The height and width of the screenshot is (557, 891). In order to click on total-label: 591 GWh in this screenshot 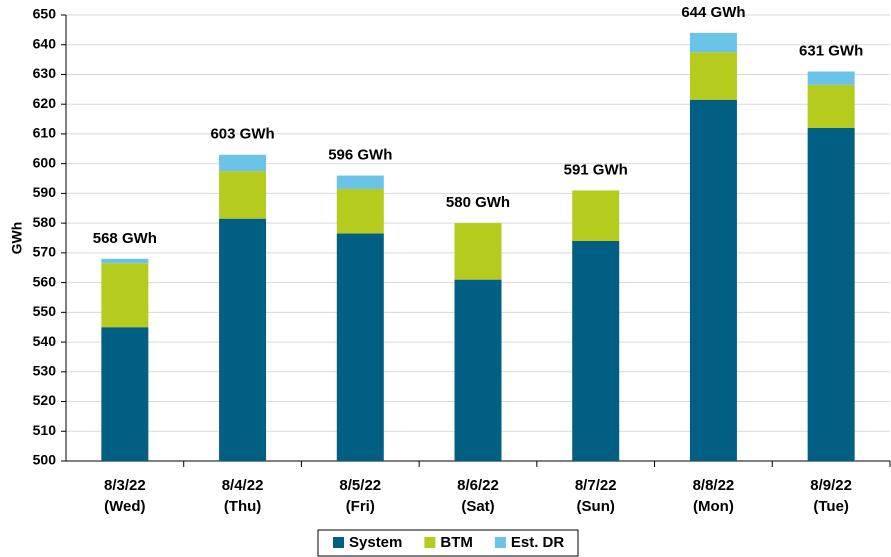, I will do `click(596, 169)`.